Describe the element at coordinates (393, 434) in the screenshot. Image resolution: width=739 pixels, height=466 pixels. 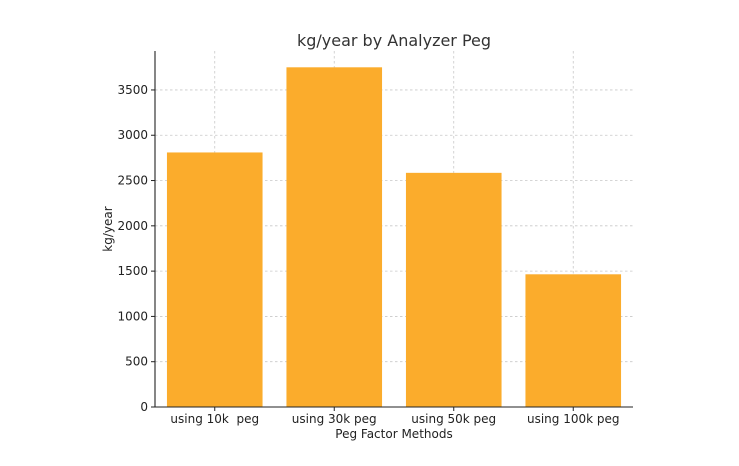
I see `x-axis-label: Peg Factor Methods` at that location.